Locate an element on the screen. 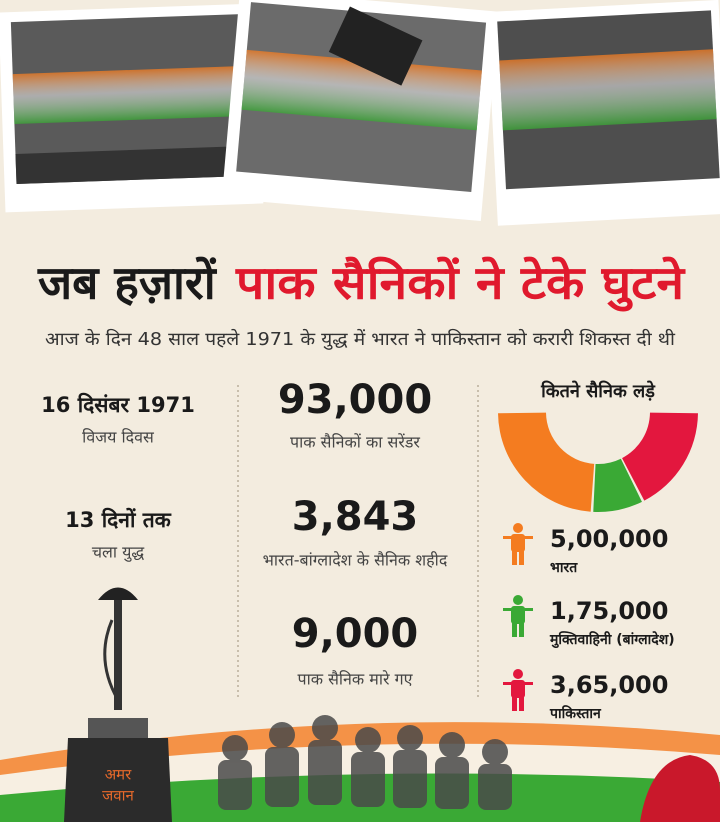 The image size is (720, 822). flower is located at coordinates (680, 788).